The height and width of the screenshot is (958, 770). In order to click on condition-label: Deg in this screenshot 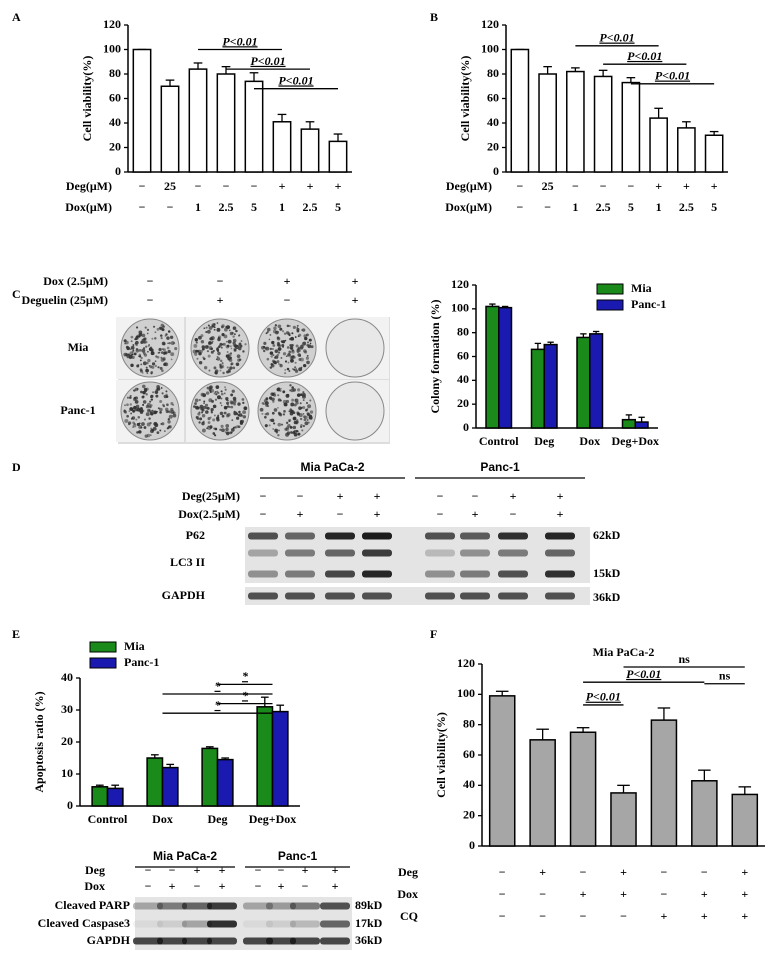, I will do `click(95, 870)`.